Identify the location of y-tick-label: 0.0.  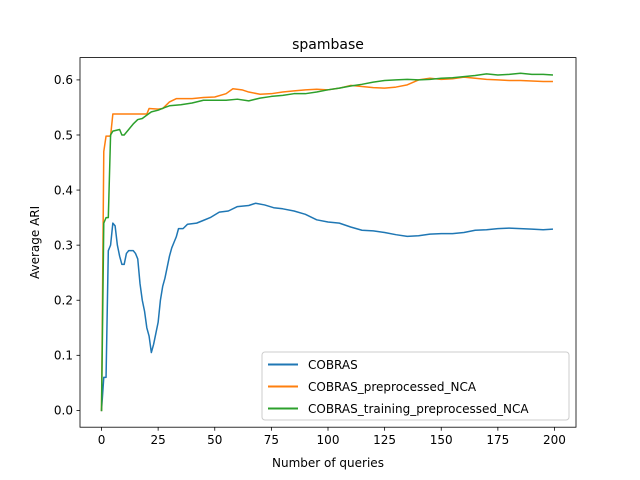
(63, 411).